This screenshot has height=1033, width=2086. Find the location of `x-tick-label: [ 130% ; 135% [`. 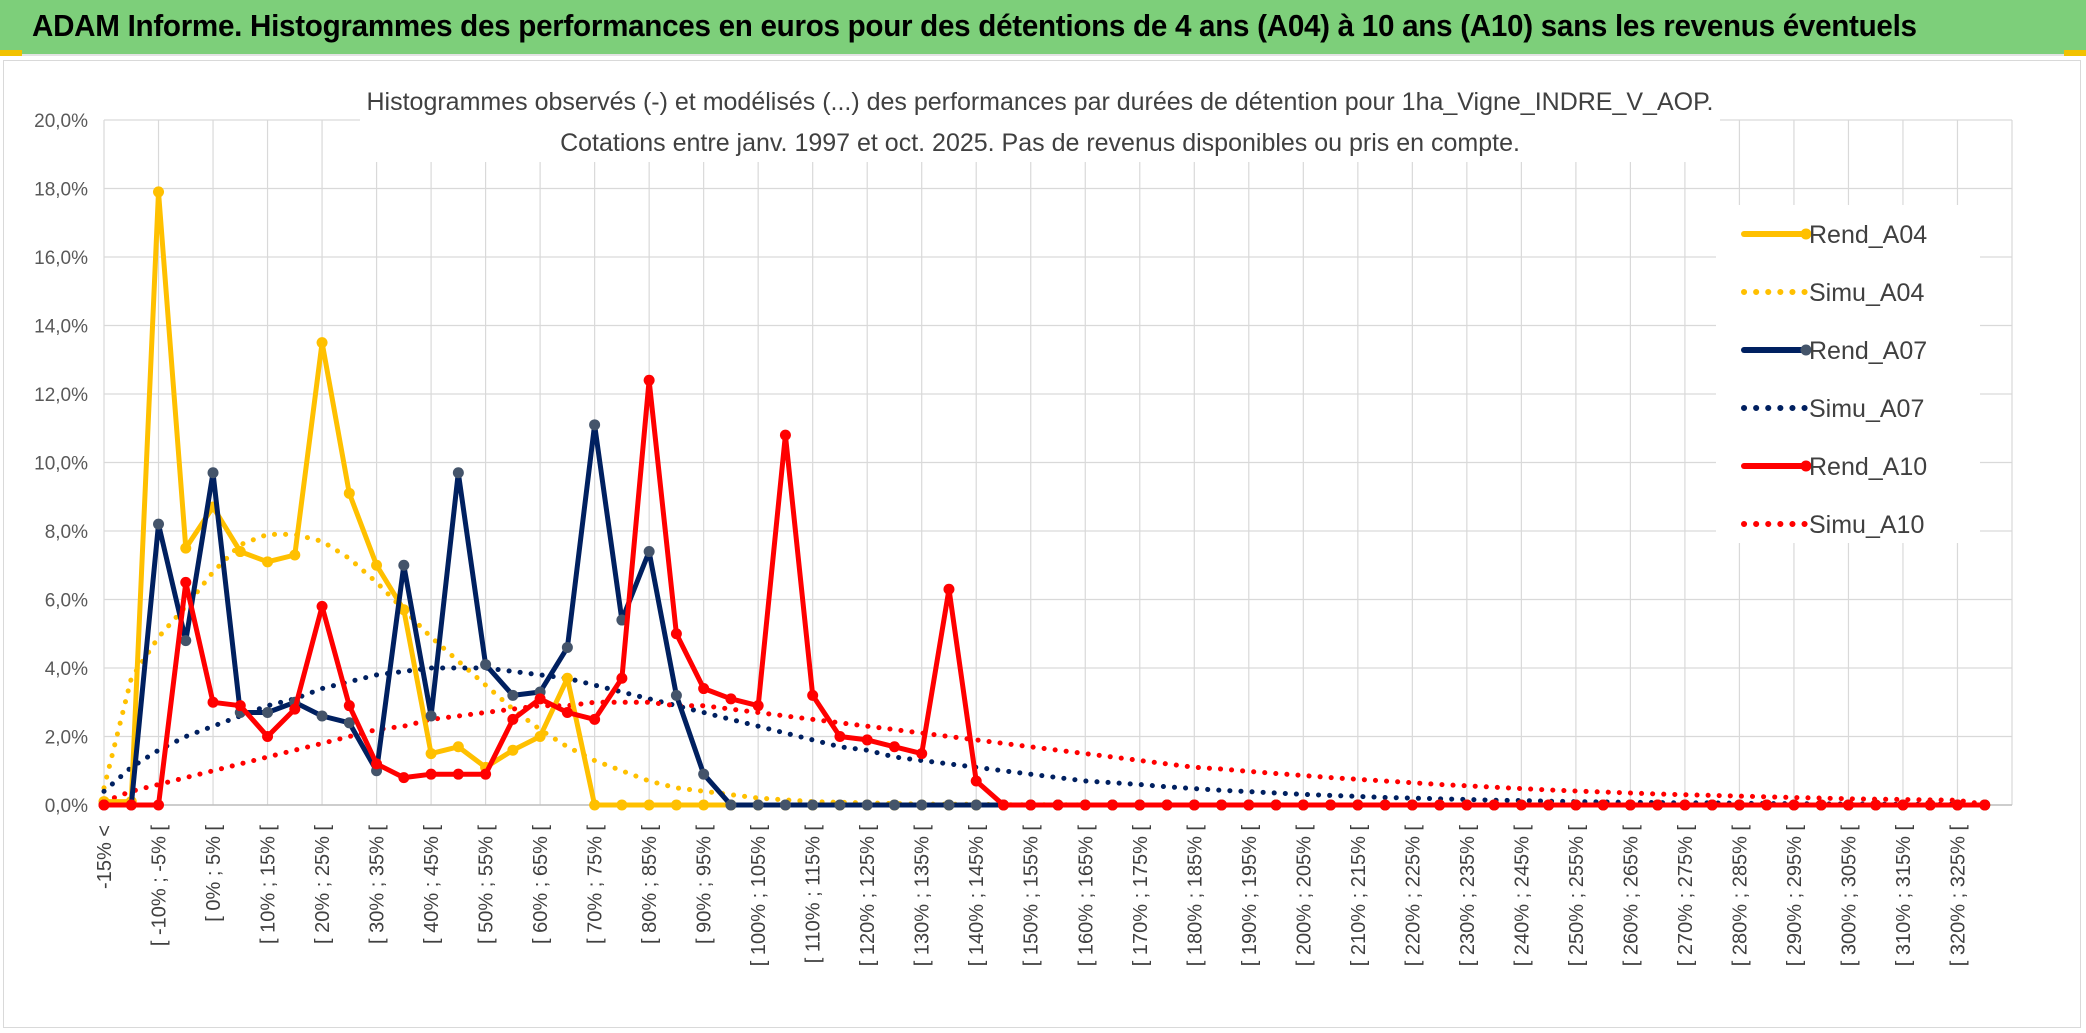

x-tick-label: [ 130% ; 135% [ is located at coordinates (923, 896).